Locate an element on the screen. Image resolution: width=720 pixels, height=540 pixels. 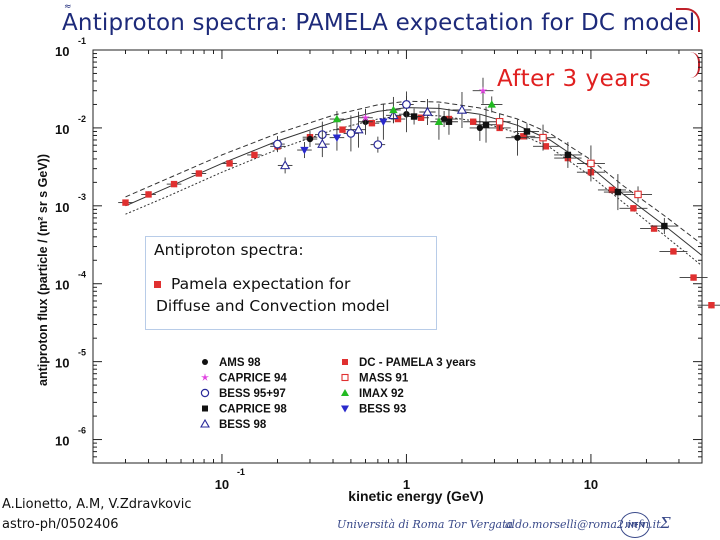
legend-label-caprice-98: CAPRICE 98 is located at coordinates (253, 410).